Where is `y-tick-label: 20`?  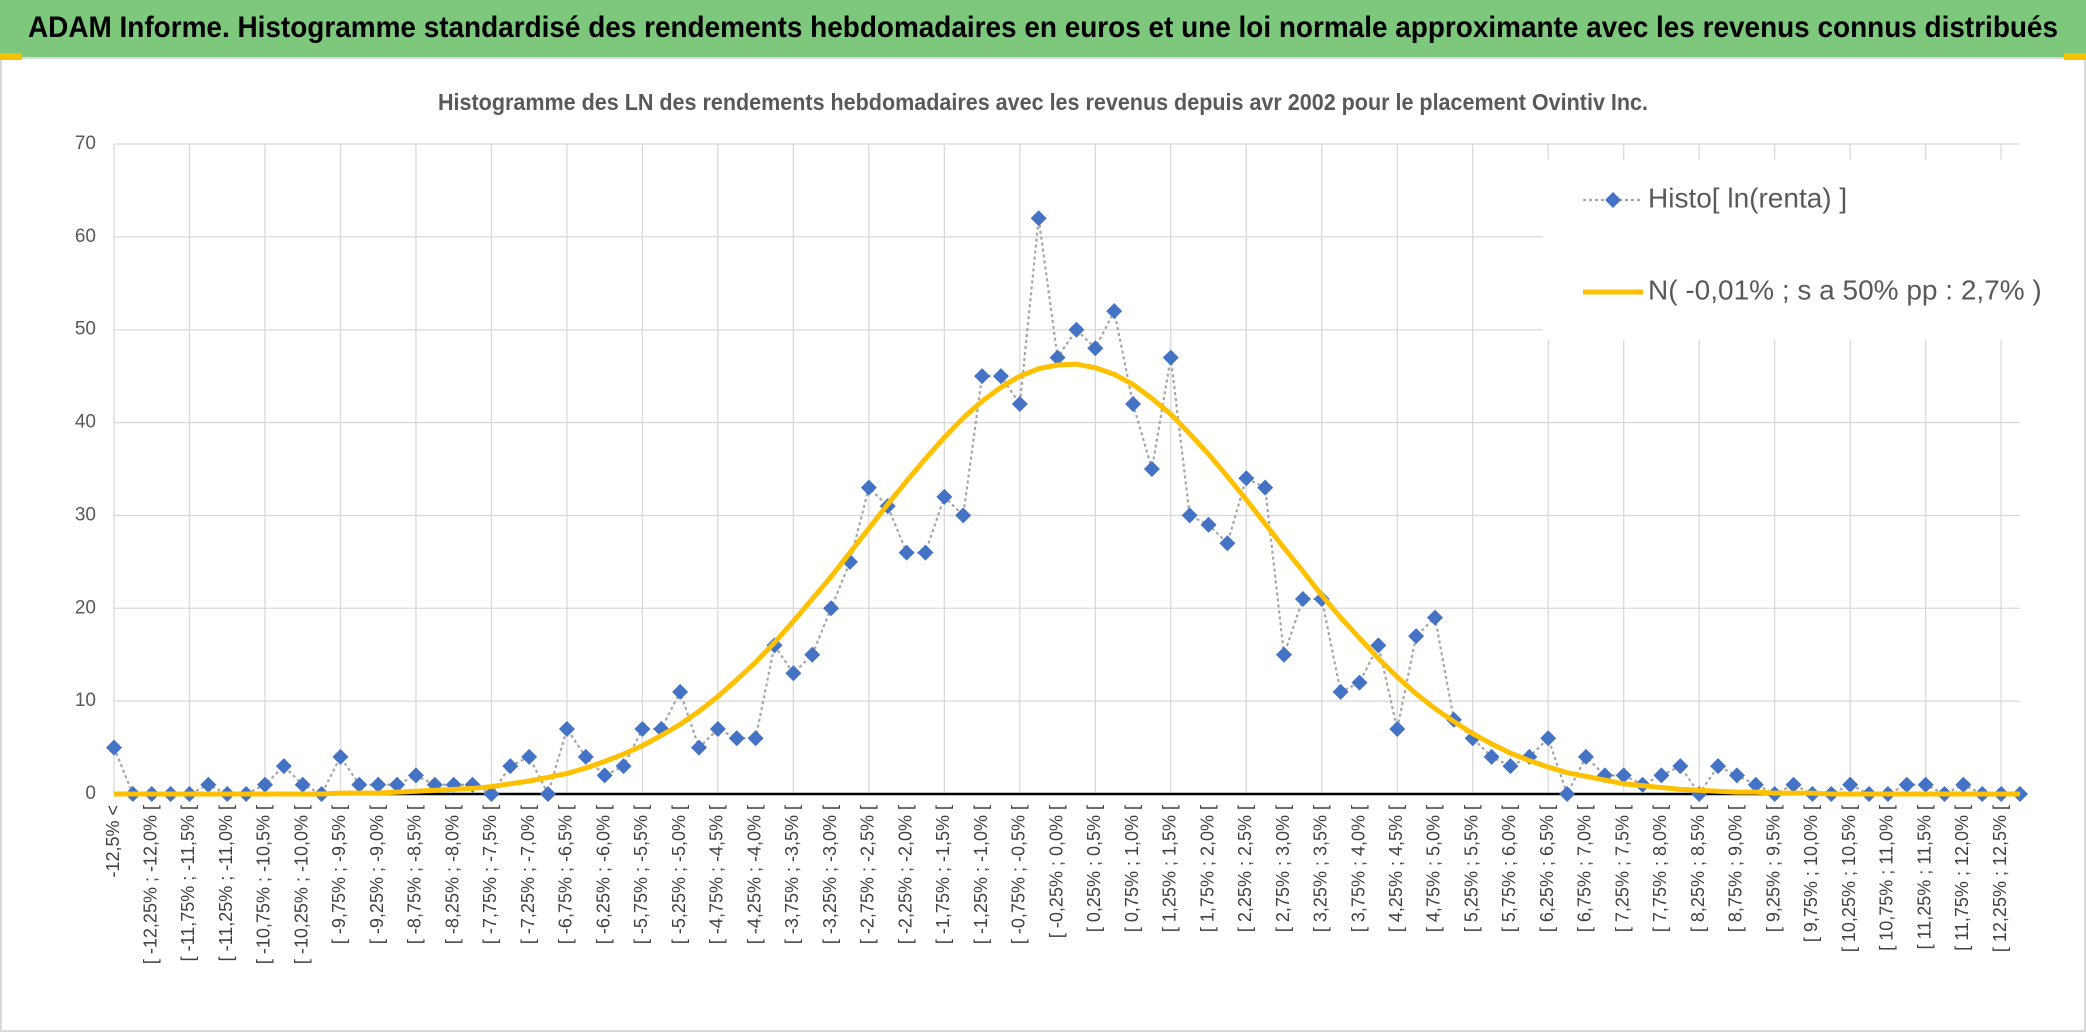 y-tick-label: 20 is located at coordinates (85, 607).